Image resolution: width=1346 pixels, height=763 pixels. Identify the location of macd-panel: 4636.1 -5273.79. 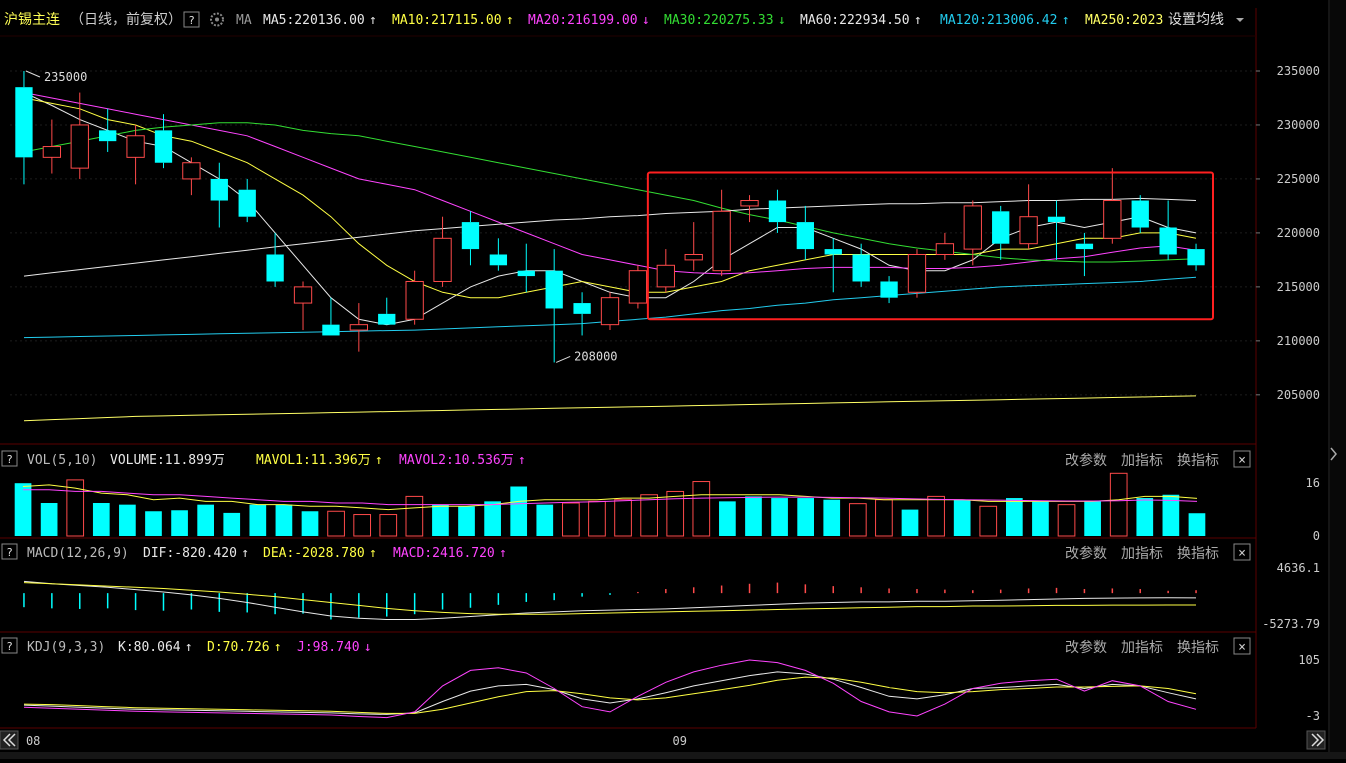
(671, 596).